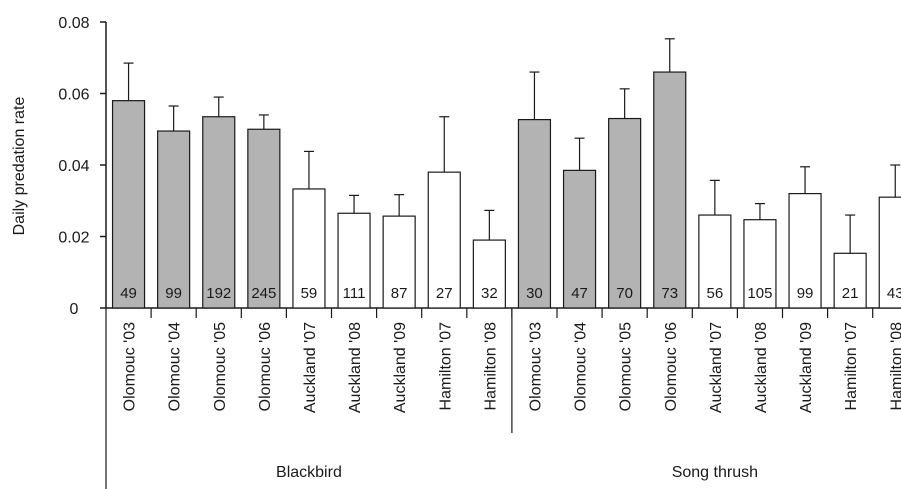  What do you see at coordinates (534, 293) in the screenshot?
I see `sample-size-label: 30` at bounding box center [534, 293].